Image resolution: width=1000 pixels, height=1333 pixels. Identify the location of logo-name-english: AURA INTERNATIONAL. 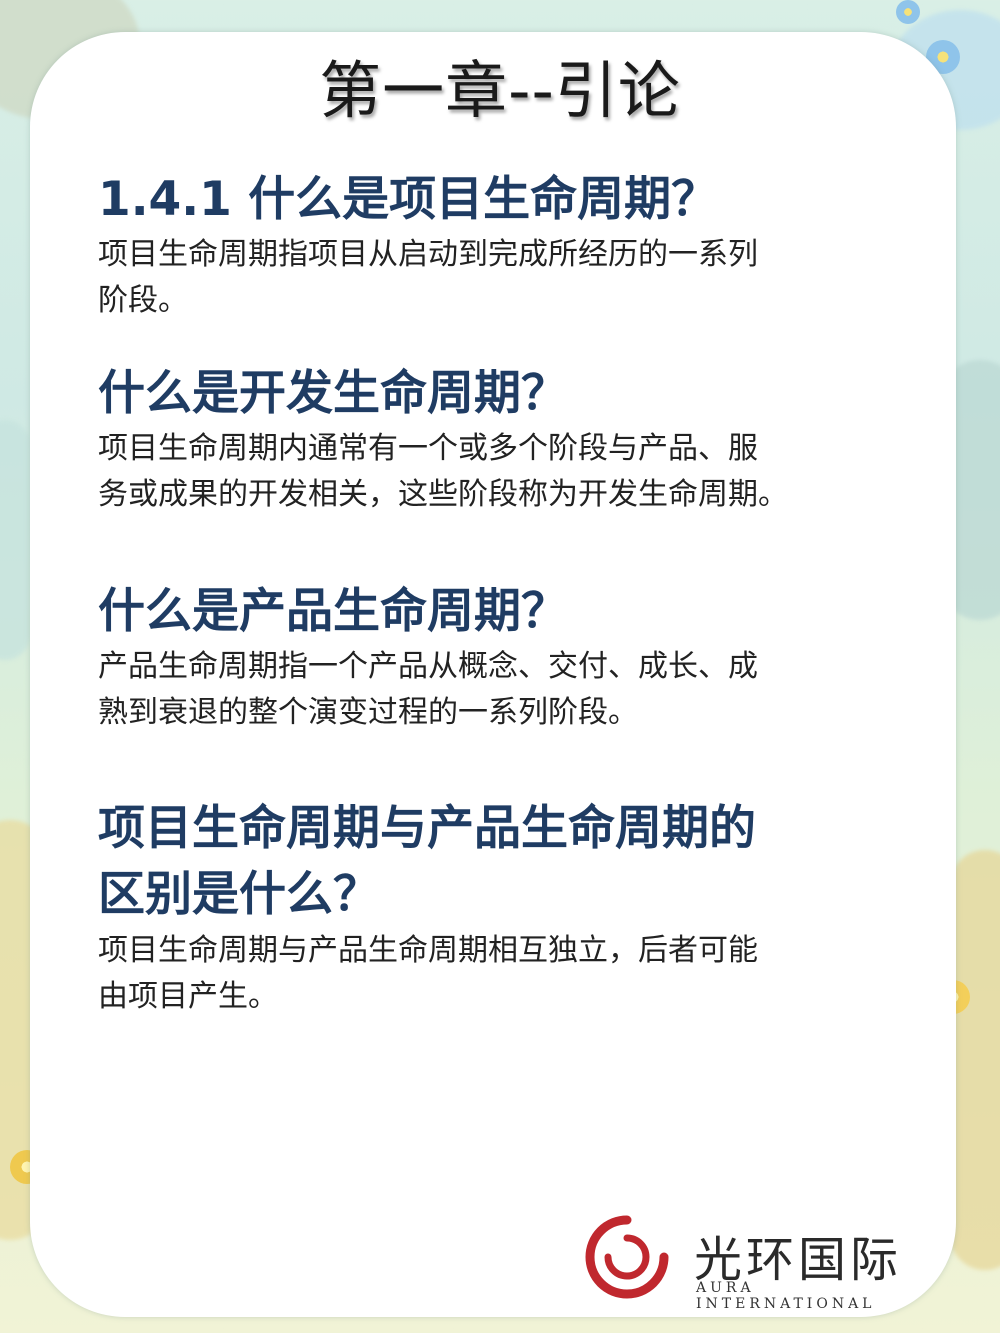
(786, 1296).